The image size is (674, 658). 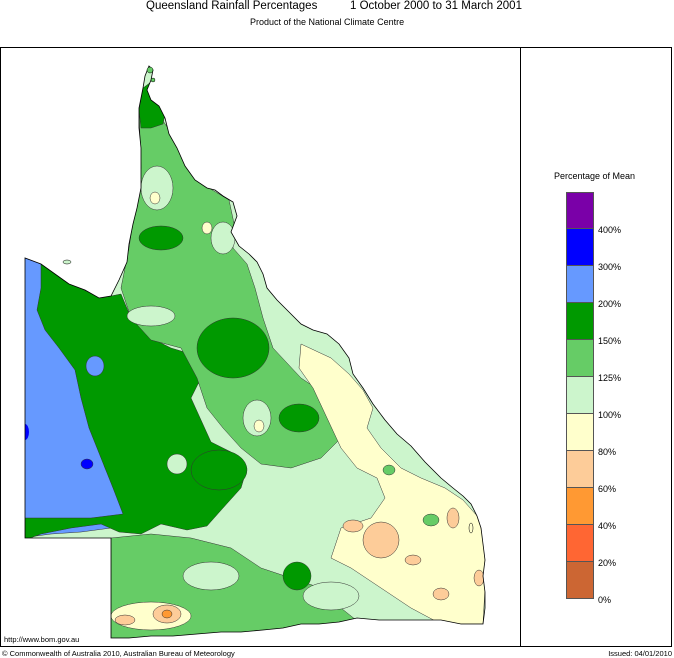 What do you see at coordinates (610, 230) in the screenshot?
I see `legend-label: 400%` at bounding box center [610, 230].